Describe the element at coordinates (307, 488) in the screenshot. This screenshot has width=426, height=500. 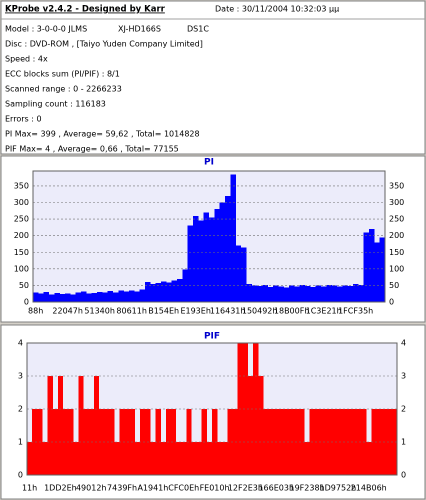
I see `x-tick-label: 19F238h` at that location.